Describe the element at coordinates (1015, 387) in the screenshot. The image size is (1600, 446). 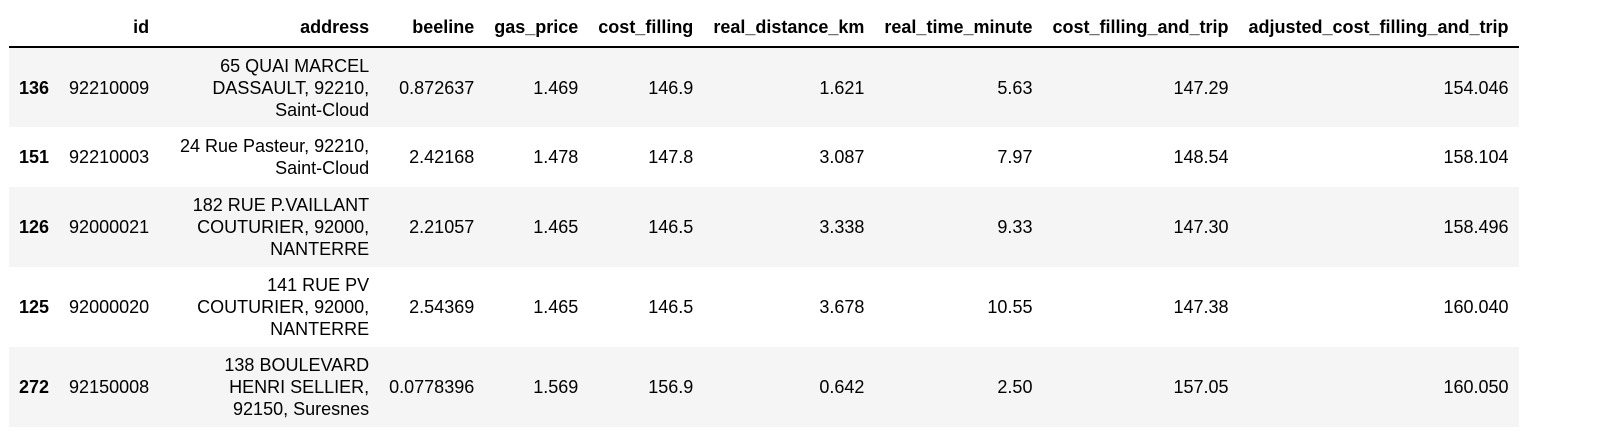
I see `cell-real-time-minute: 2.50` at that location.